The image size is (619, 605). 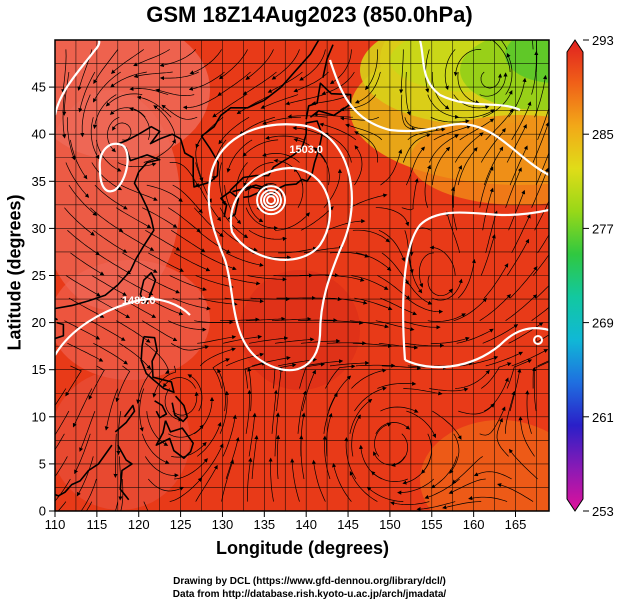 What do you see at coordinates (96, 524) in the screenshot?
I see `x-tick-label: 115` at bounding box center [96, 524].